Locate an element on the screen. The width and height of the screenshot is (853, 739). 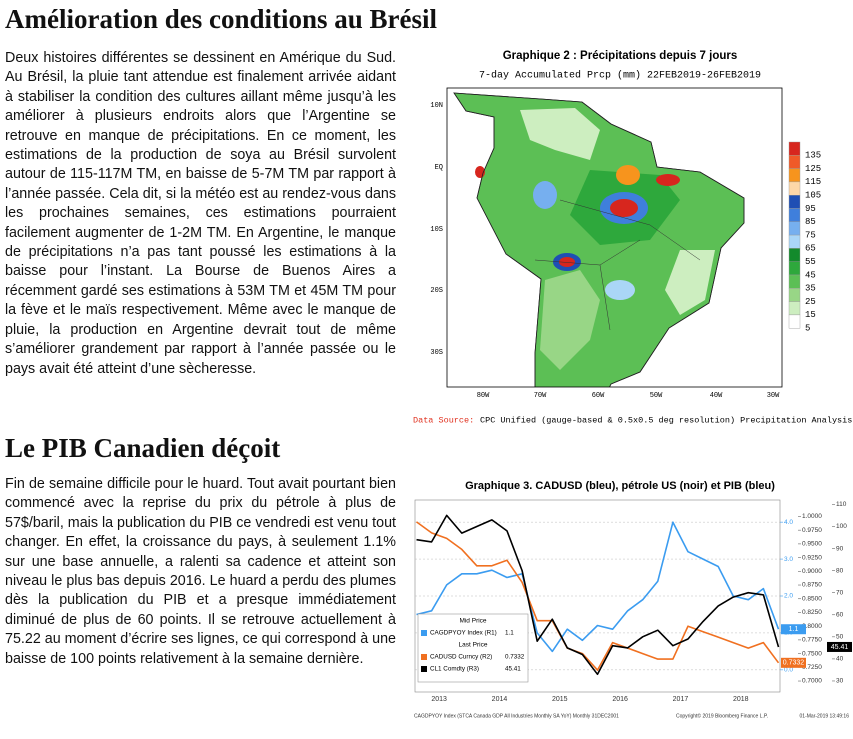
y2-tick-label: 0.8500 is located at coordinates (812, 598).